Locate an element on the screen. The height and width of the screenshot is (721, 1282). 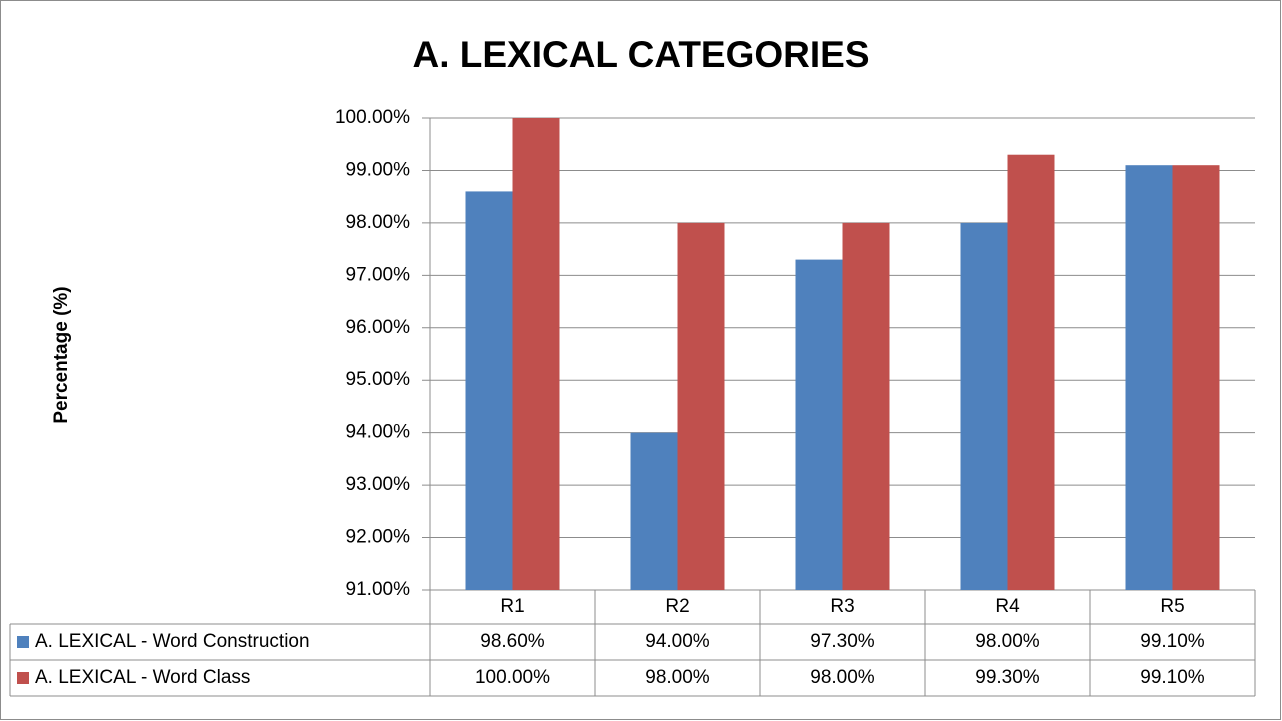
y-tick-label: 99.00% is located at coordinates (378, 169).